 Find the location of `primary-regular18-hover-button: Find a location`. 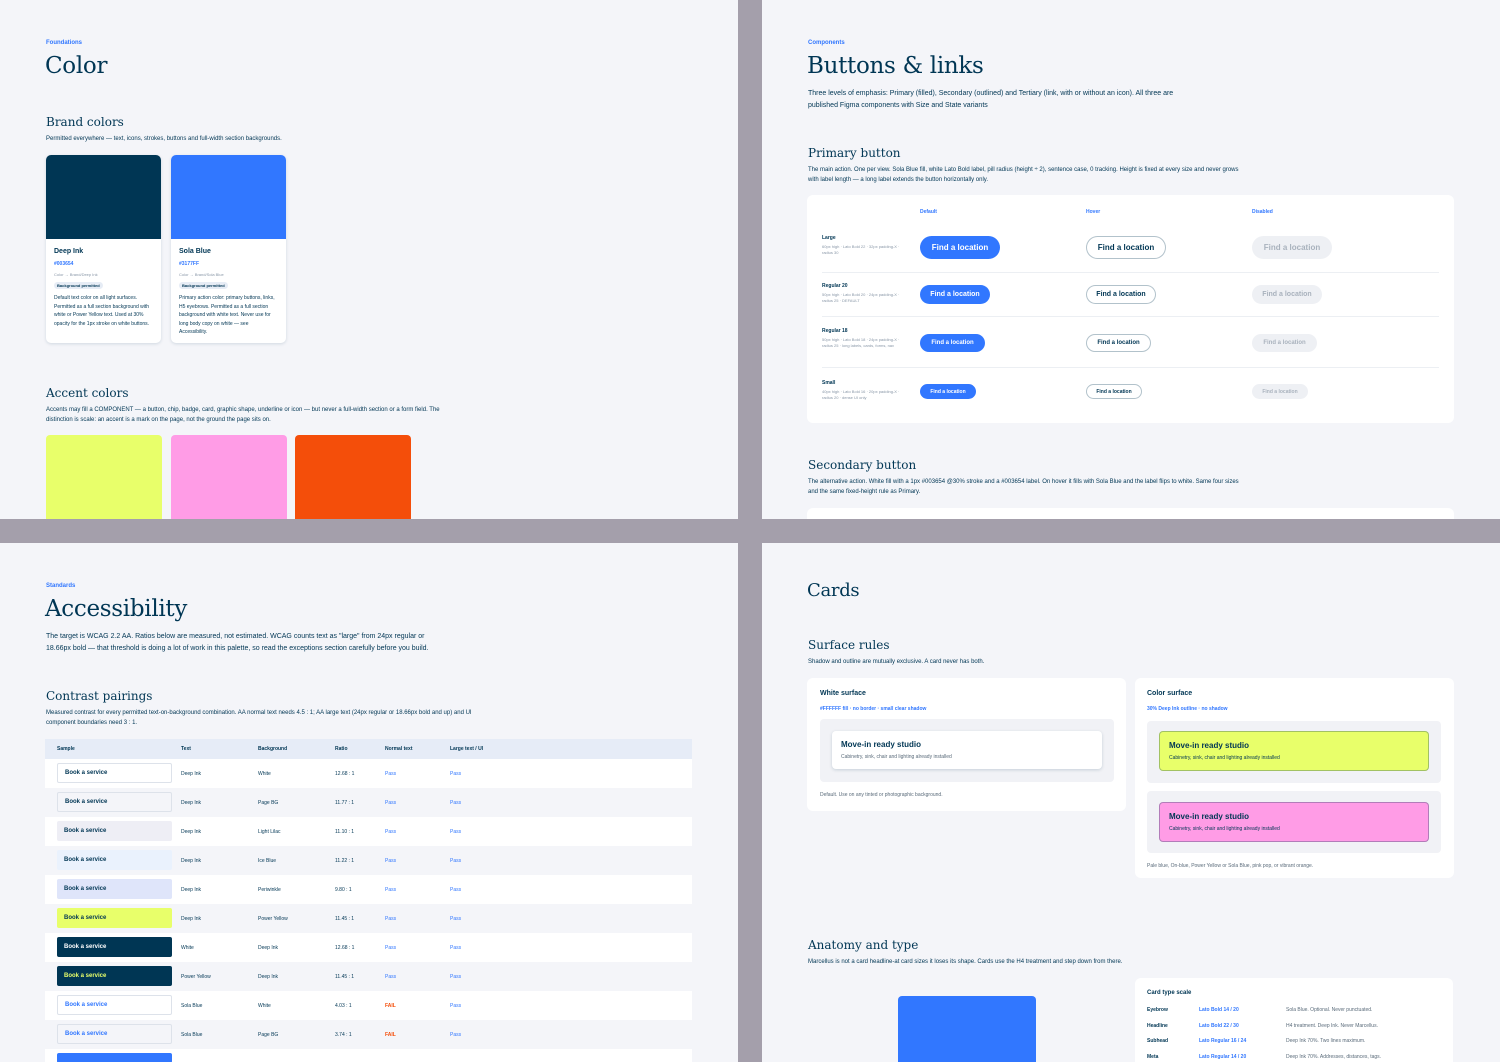

primary-regular18-hover-button: Find a location is located at coordinates (1118, 343).